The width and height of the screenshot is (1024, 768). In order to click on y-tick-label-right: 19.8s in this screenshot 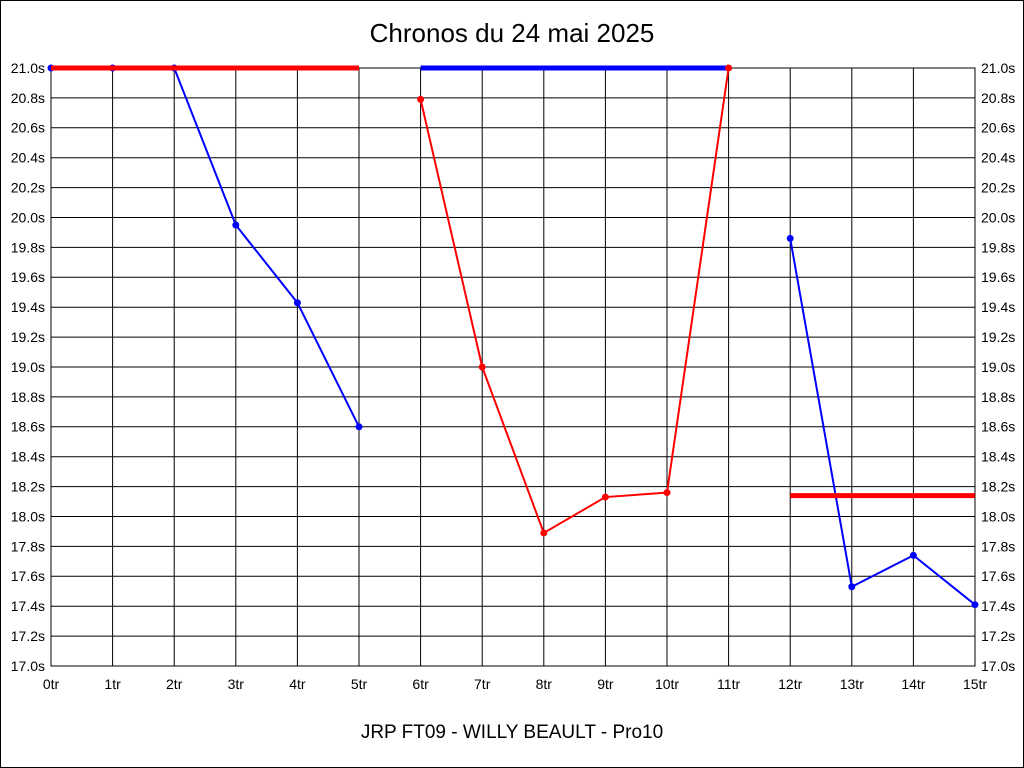, I will do `click(998, 247)`.